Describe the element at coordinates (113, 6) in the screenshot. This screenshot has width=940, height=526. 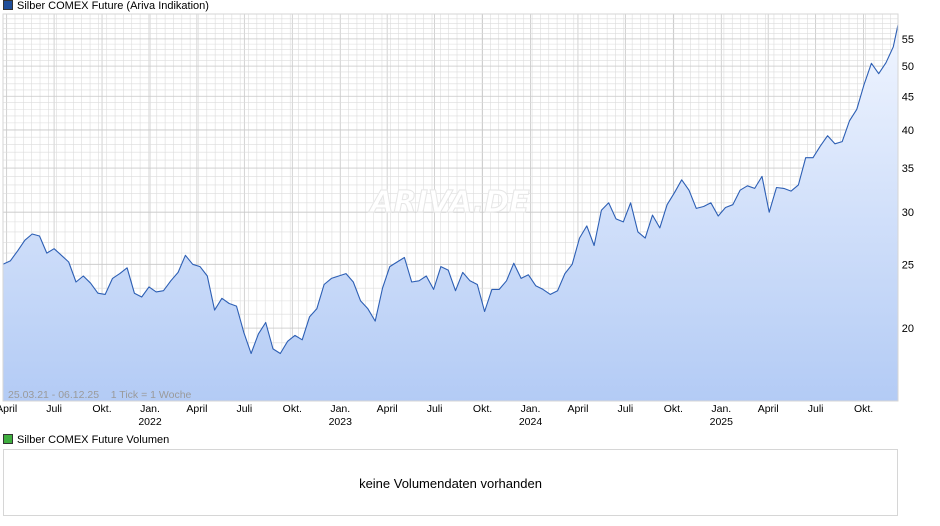
I see `price-legend-label: Silber COMEX Future (Ariva Indikation)` at that location.